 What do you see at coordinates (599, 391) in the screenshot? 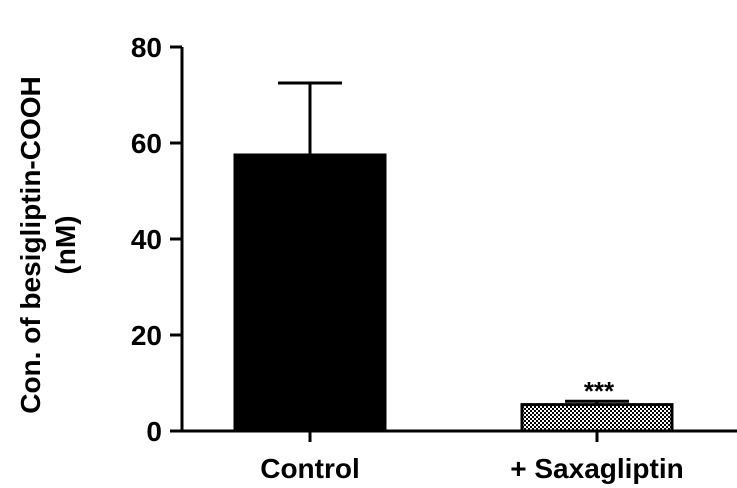
I see `significance-annotation: ***` at bounding box center [599, 391].